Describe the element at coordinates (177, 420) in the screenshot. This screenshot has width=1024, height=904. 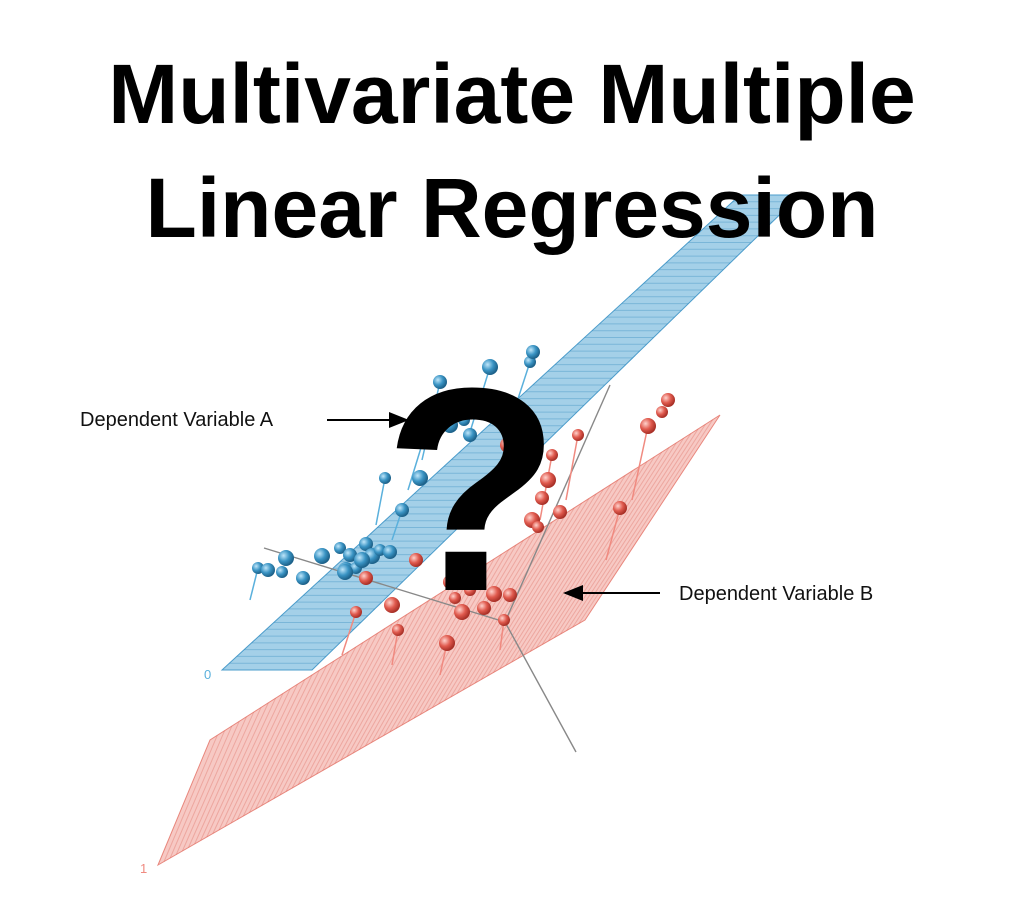
I see `label-dependent-variable-a: Dependent Variable A` at that location.